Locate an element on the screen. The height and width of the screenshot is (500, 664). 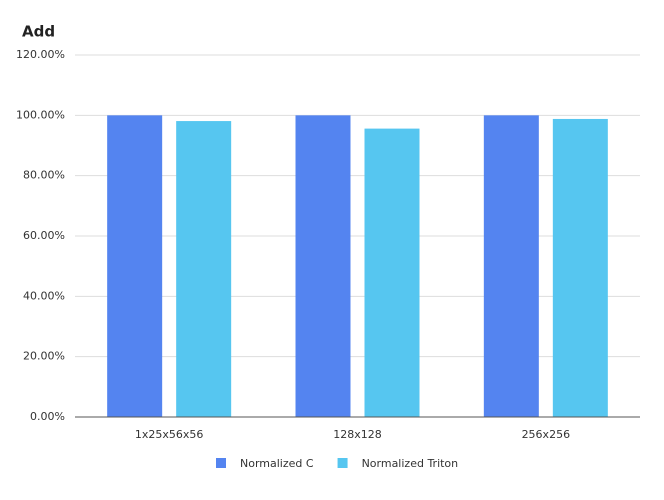
x-tick-label: 256x256 is located at coordinates (546, 434).